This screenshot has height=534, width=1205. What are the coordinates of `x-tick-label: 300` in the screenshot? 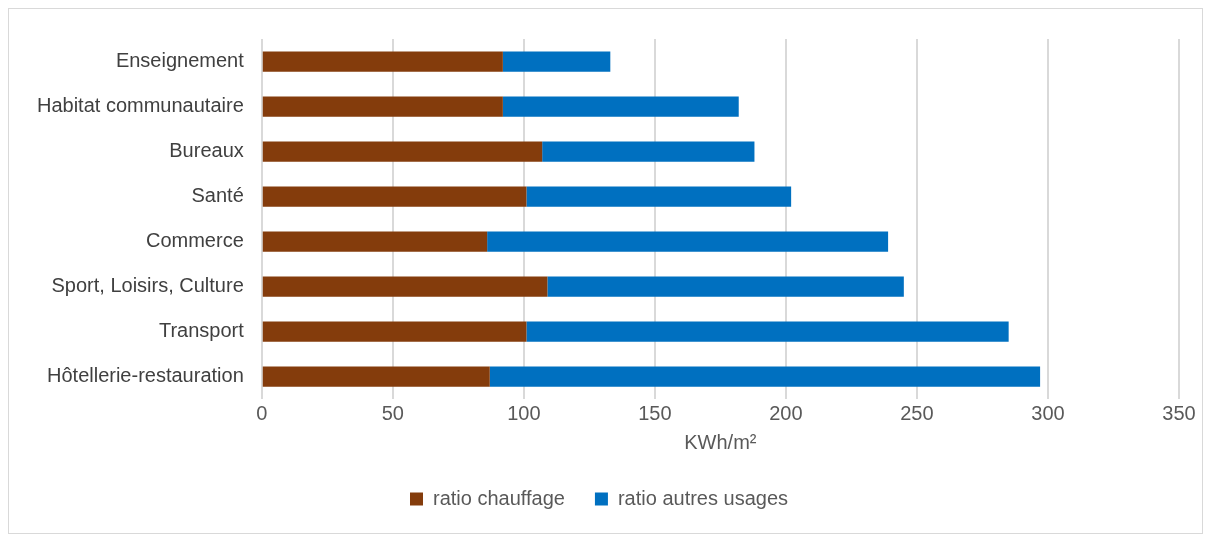 It's located at (1048, 412).